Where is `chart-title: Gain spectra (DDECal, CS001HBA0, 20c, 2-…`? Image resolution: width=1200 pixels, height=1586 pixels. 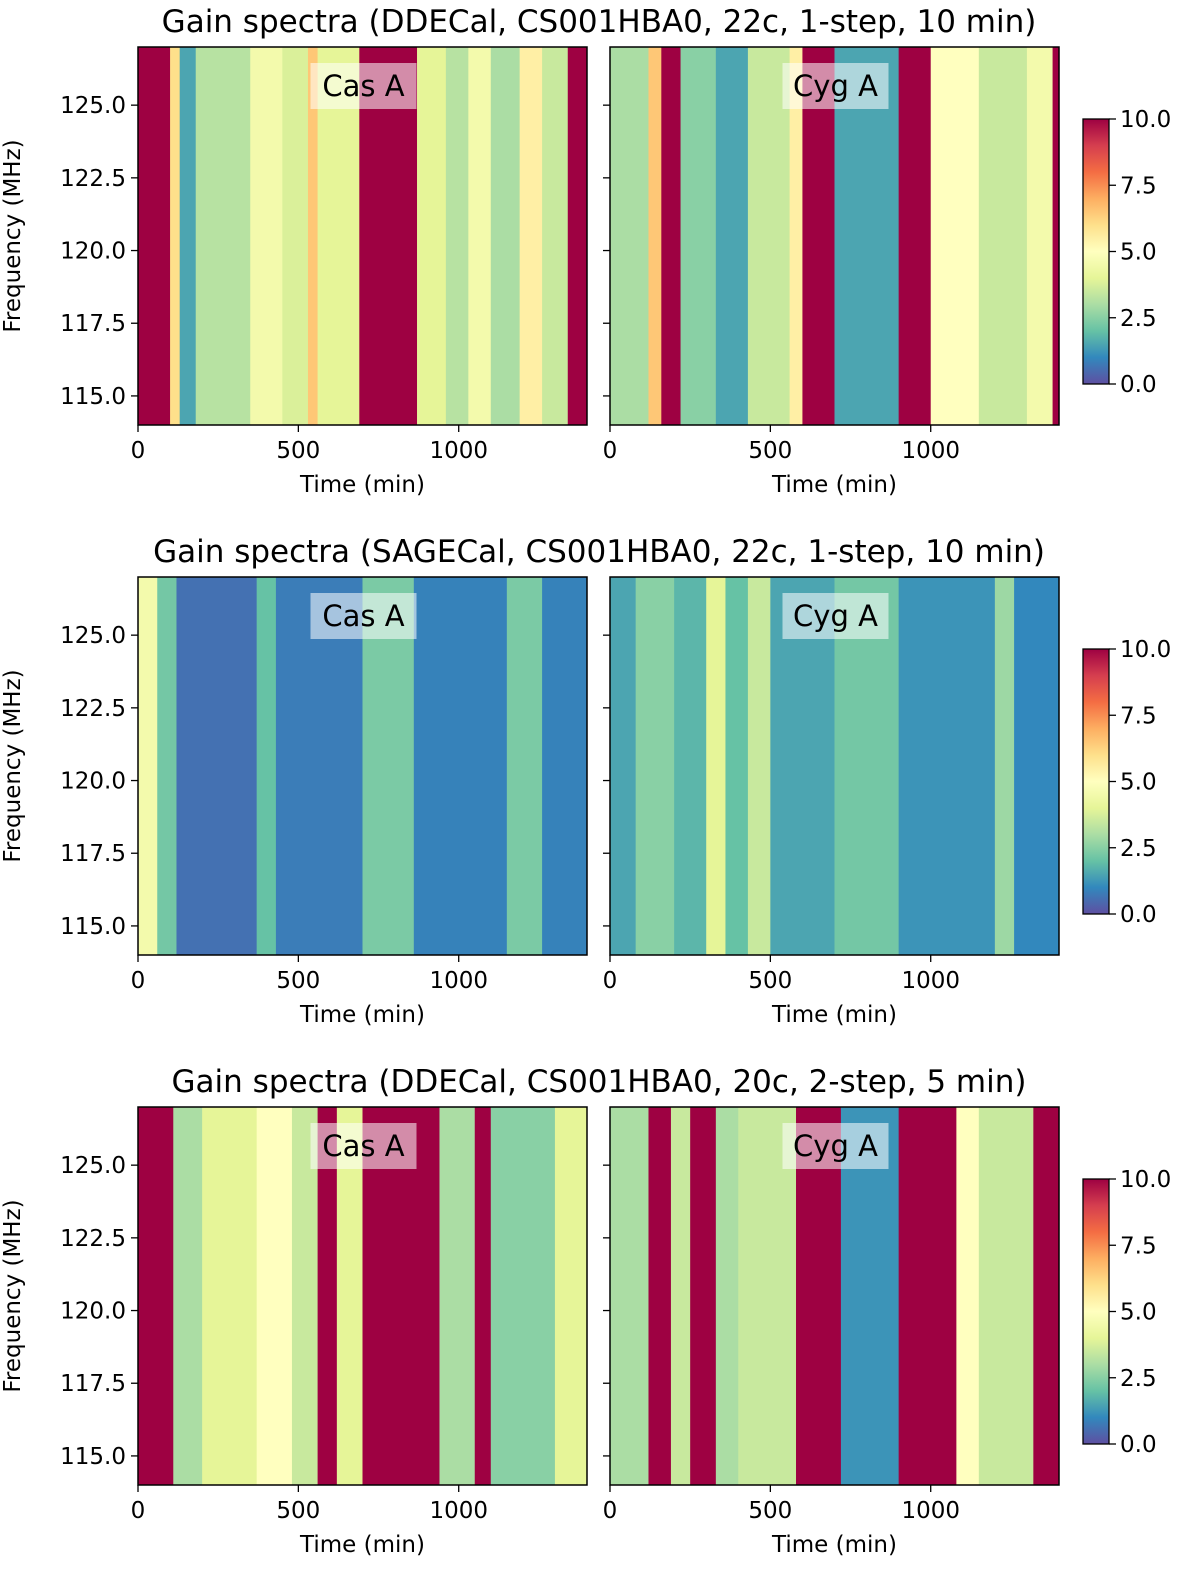 chart-title: Gain spectra (DDECal, CS001HBA0, 20c, 2-… is located at coordinates (599, 1082).